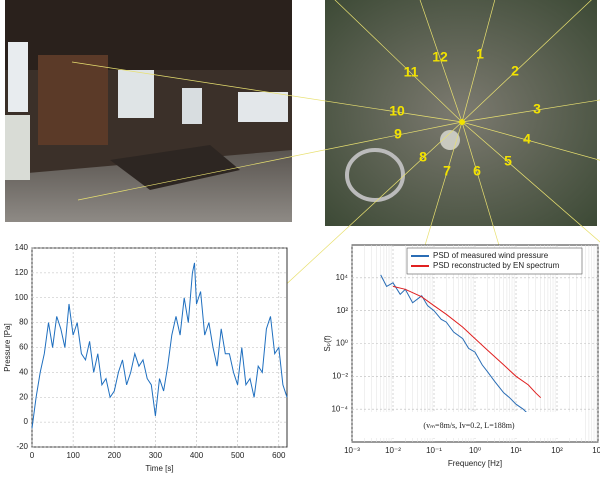  Describe the element at coordinates (475, 463) in the screenshot. I see `x-axis-label: Frequency [Hz]` at that location.